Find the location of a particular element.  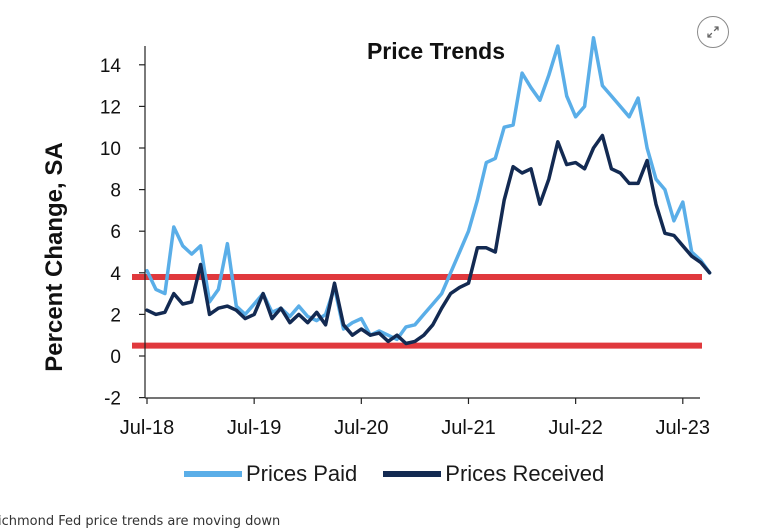

expand-arrows-icon is located at coordinates (713, 32).